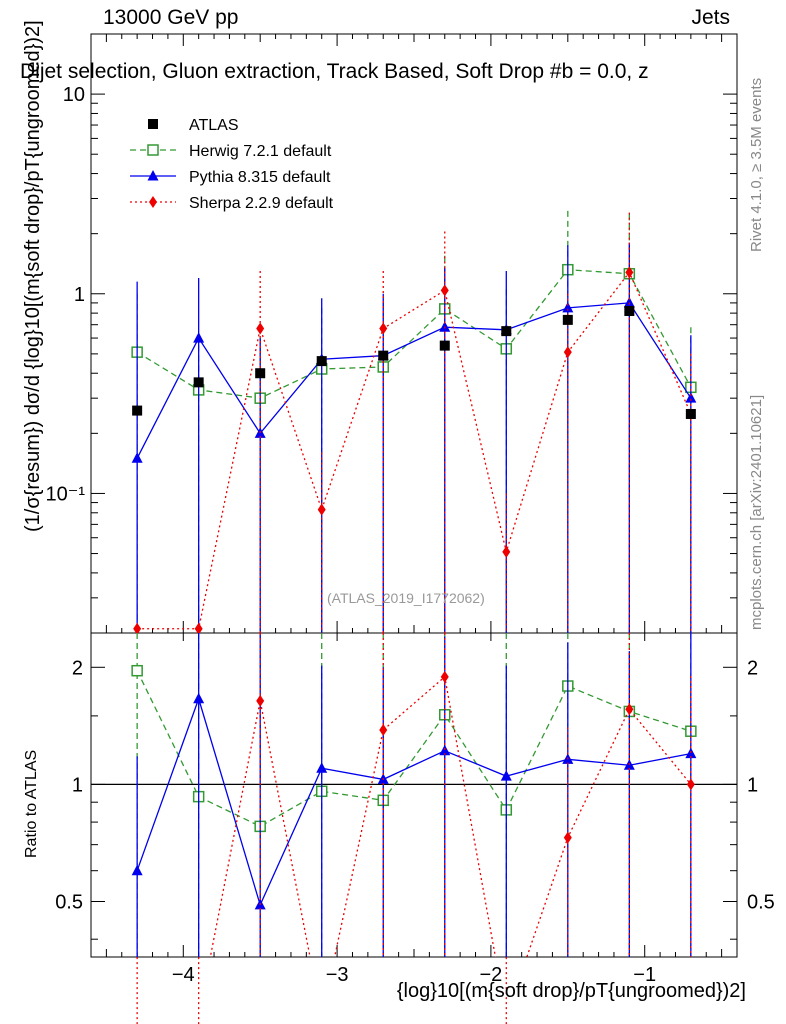 The image size is (786, 1024). Describe the element at coordinates (77, 668) in the screenshot. I see `ratio-y-tick-label: 2` at that location.